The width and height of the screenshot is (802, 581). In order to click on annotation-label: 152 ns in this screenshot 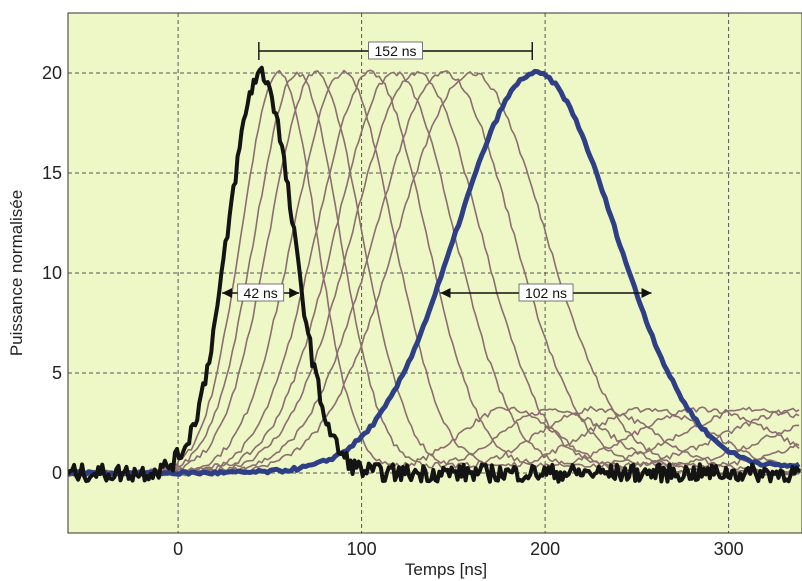, I will do `click(396, 51)`.